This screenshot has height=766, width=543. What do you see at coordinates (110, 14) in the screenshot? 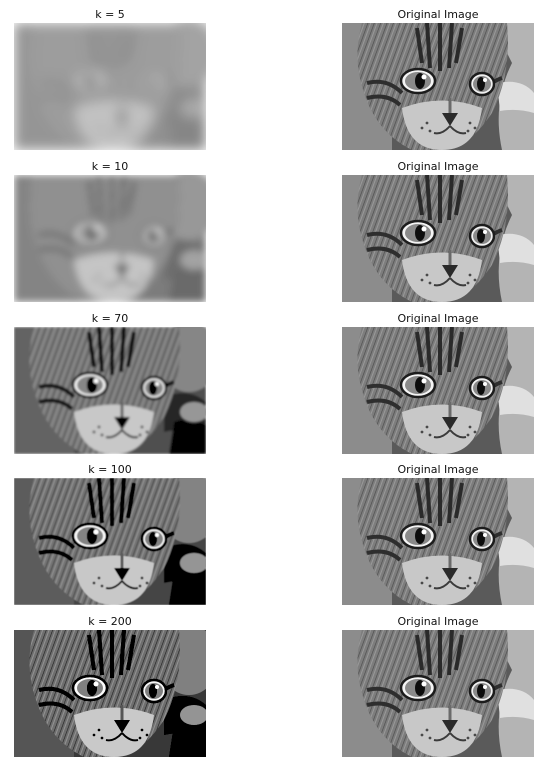
I see `left-panel-title: k = 5` at bounding box center [110, 14].